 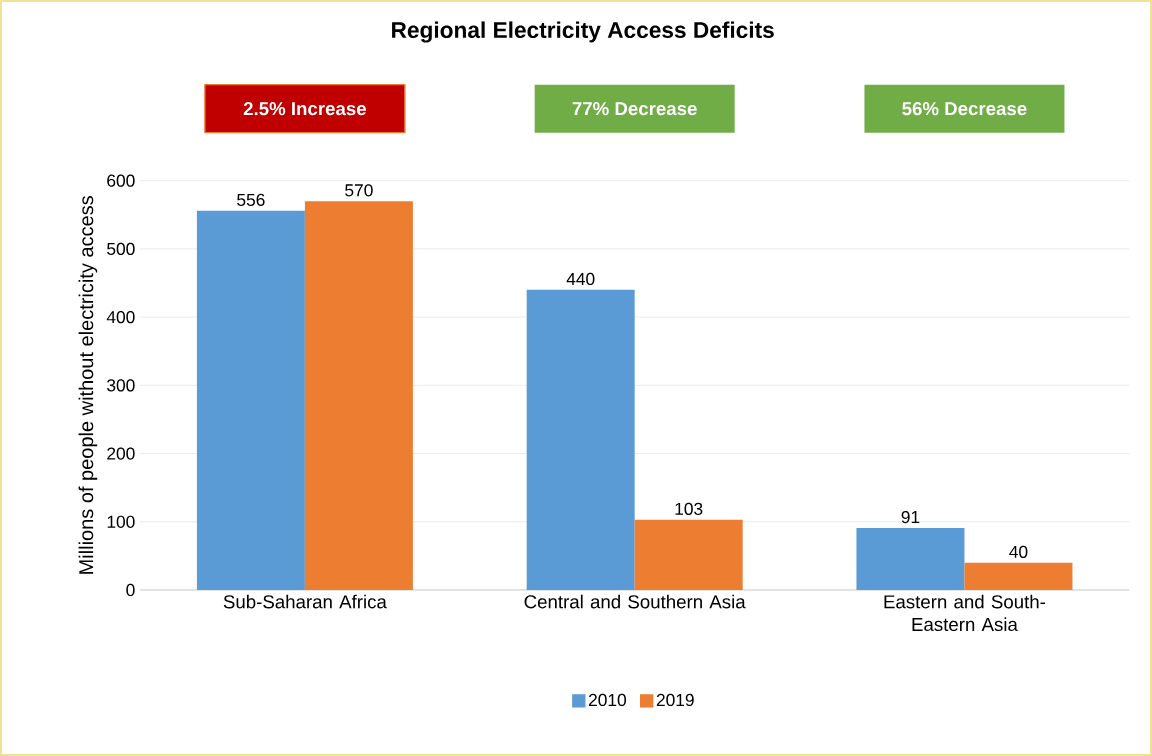 I want to click on x-tick-label: Eastern and South-Eastern Asia, so click(x=965, y=613).